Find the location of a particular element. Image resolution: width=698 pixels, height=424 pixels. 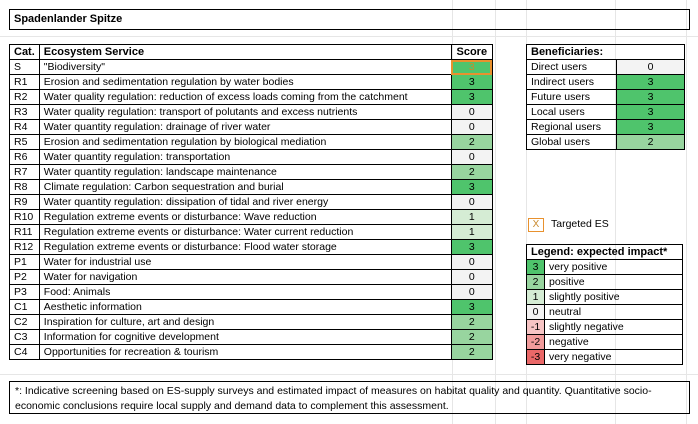

legend-row: 1 slightly positive is located at coordinates (604, 297).